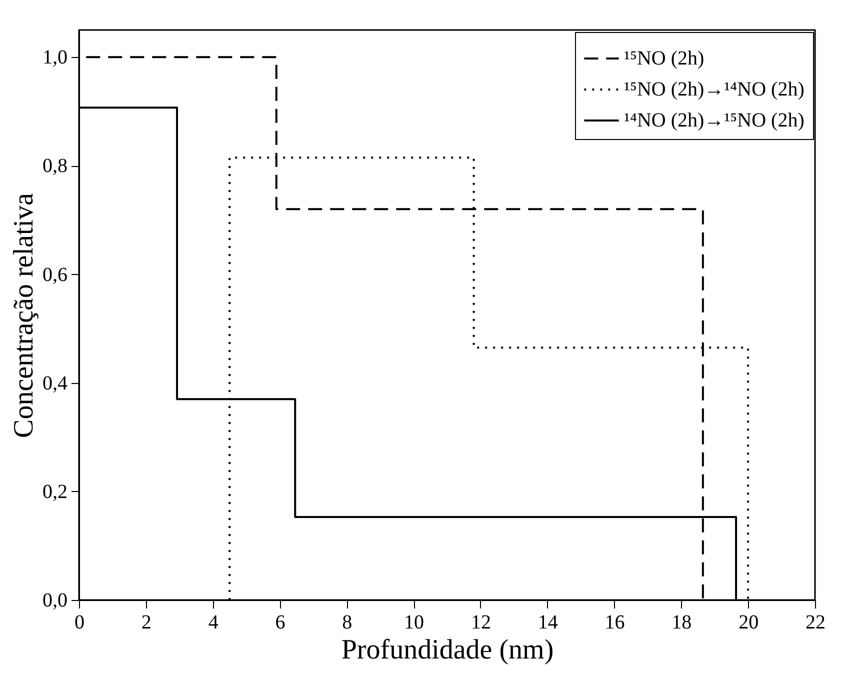 The width and height of the screenshot is (864, 693). I want to click on x-tick-label: 2, so click(146, 623).